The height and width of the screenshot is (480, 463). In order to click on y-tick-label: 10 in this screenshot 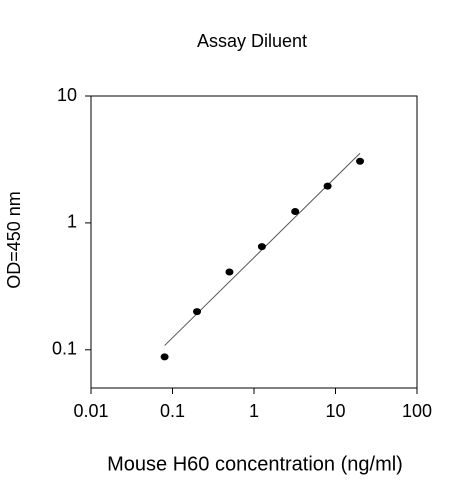, I will do `click(67, 95)`.